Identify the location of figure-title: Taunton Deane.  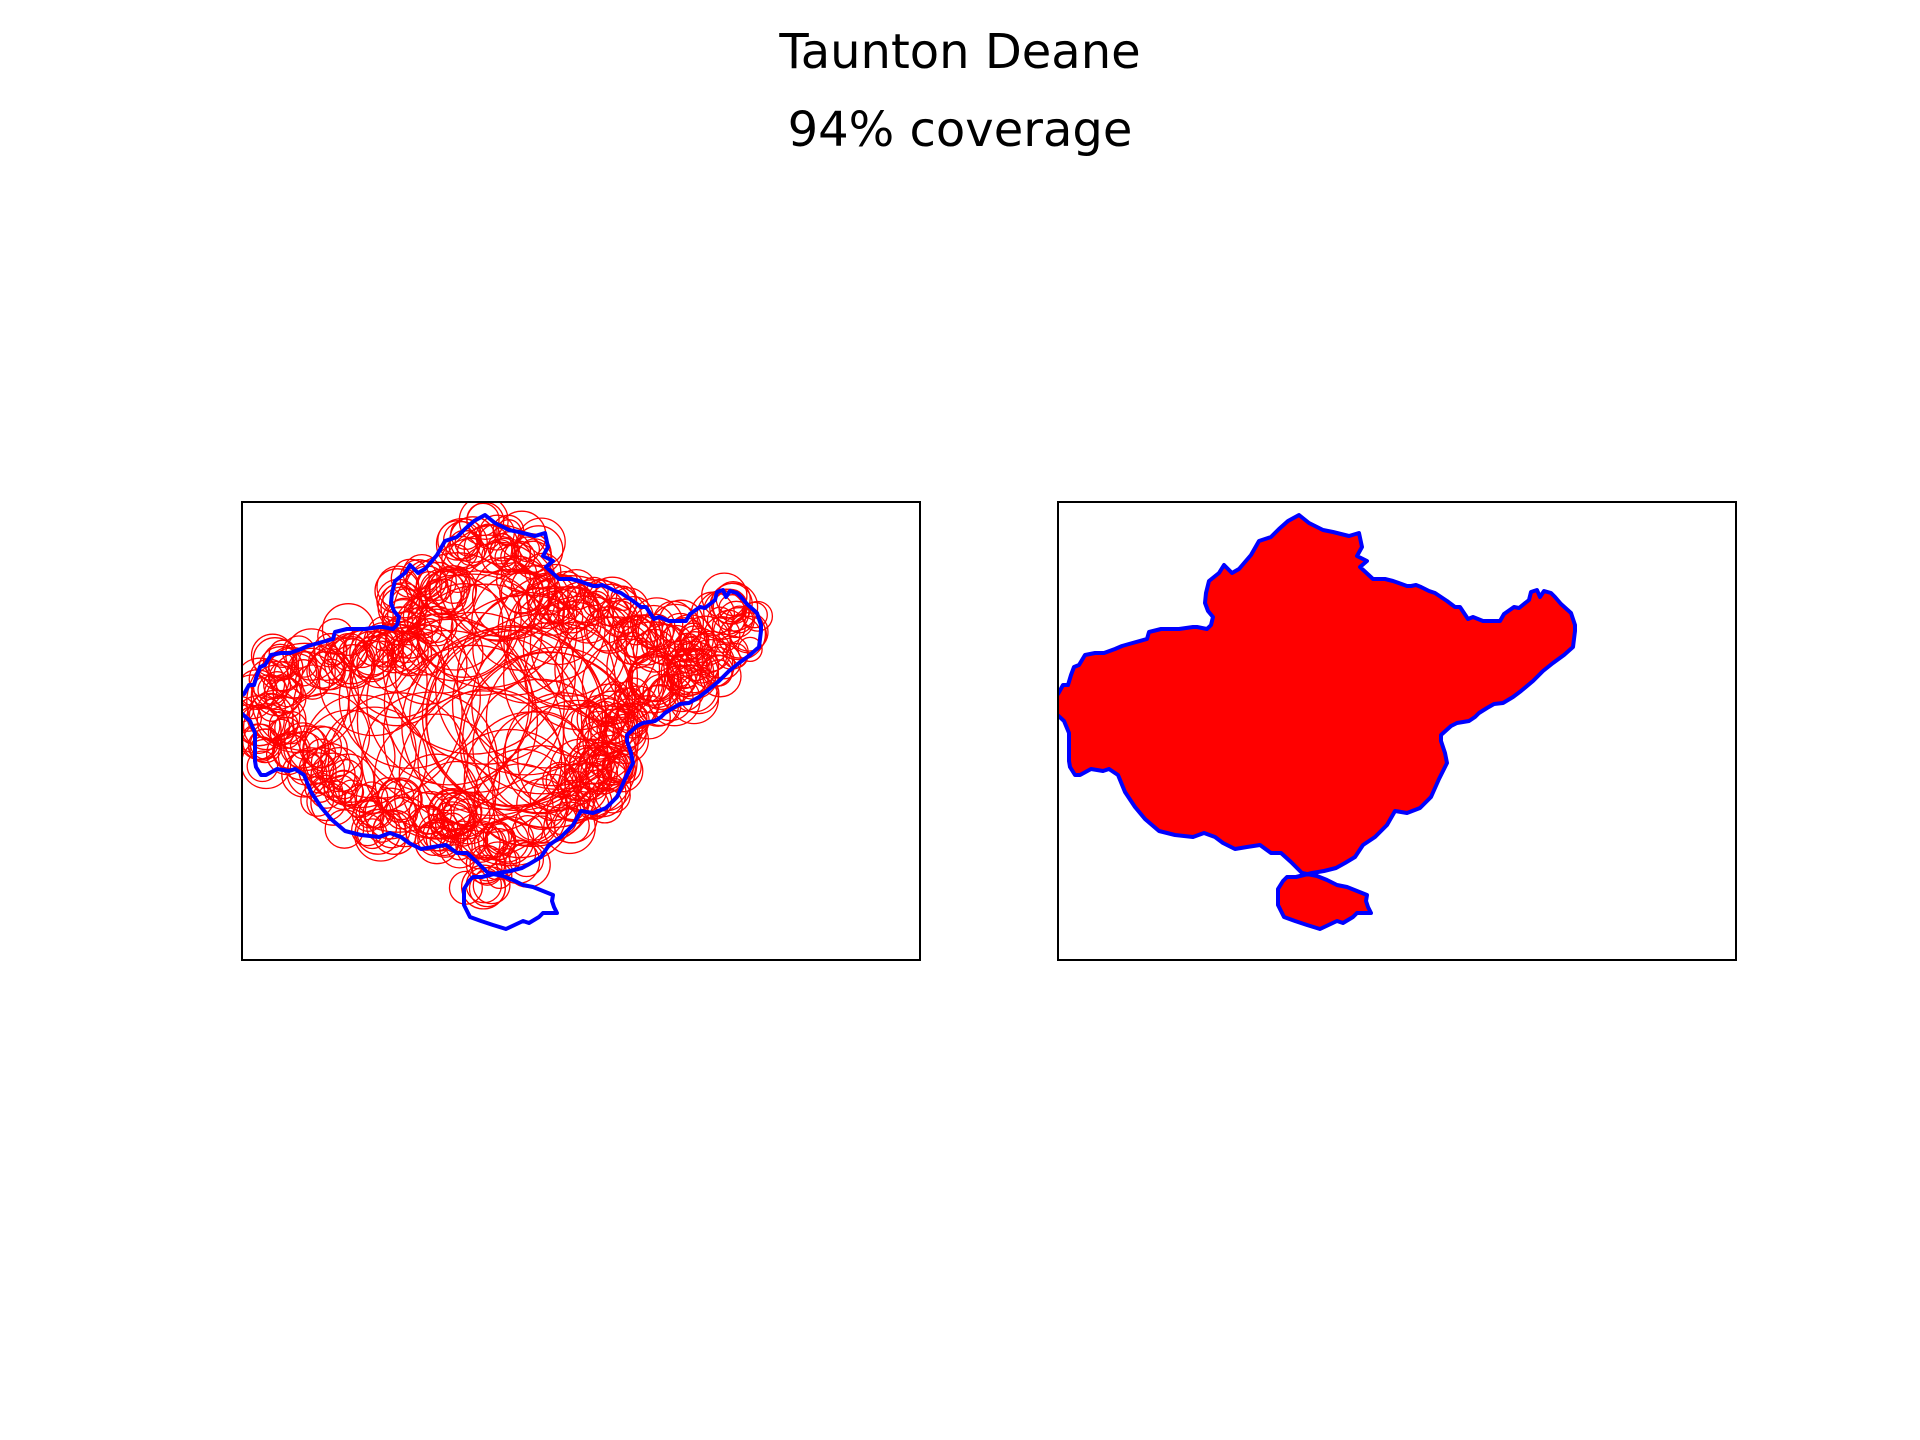
(960, 52).